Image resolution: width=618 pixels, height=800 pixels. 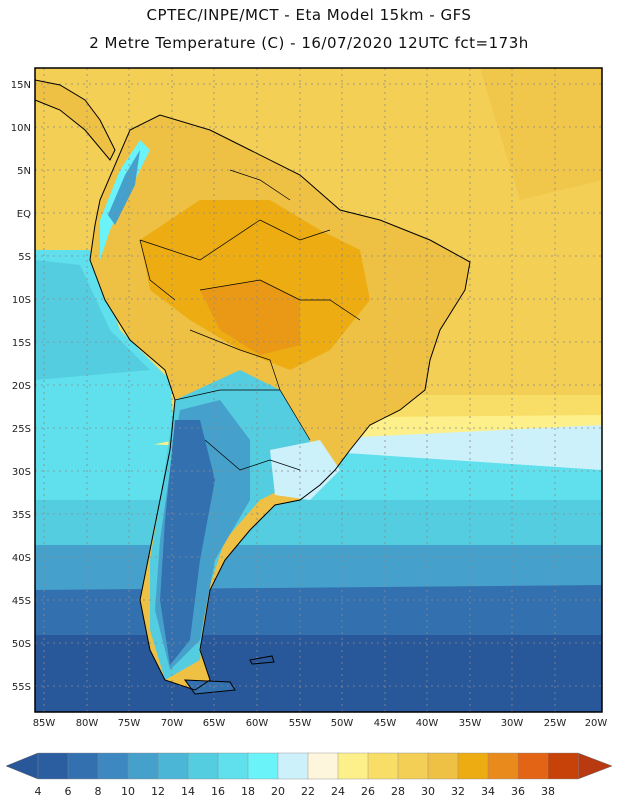 I want to click on lon-tick: 30W, so click(x=512, y=723).